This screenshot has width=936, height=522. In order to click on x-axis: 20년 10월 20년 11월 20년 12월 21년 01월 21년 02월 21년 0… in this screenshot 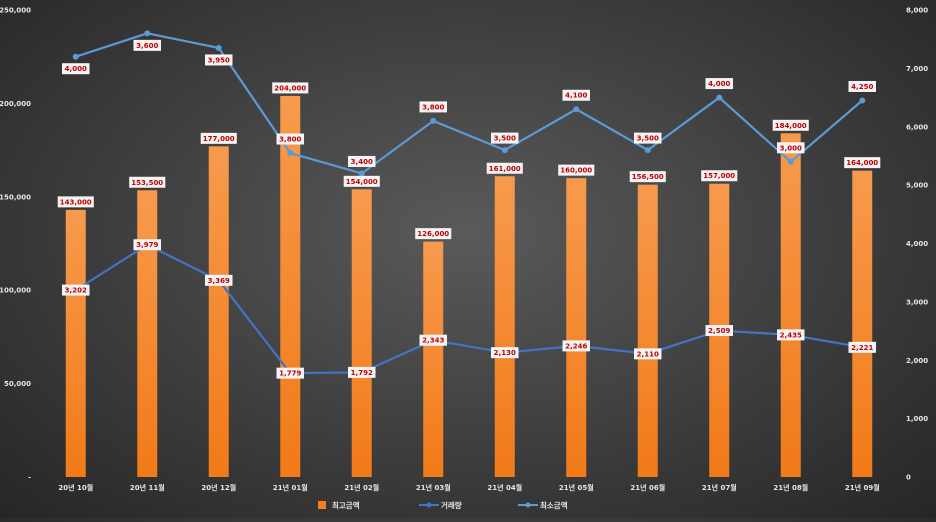, I will do `click(468, 487)`.